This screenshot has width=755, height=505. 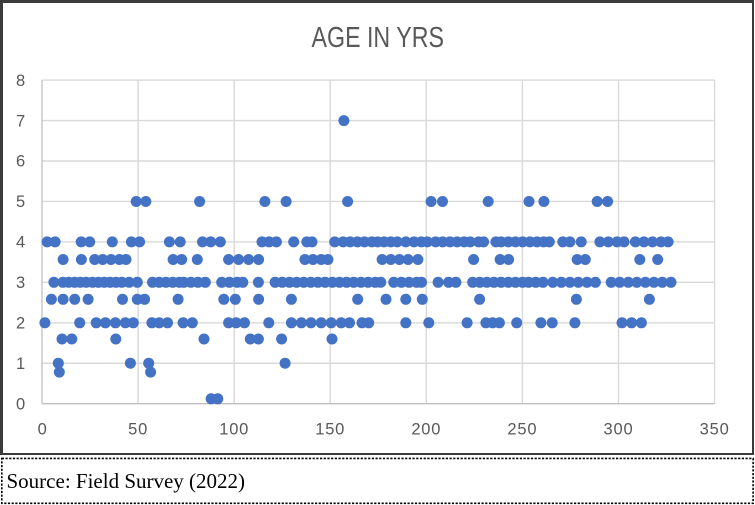 What do you see at coordinates (715, 430) in the screenshot?
I see `svg-text: 350` at bounding box center [715, 430].